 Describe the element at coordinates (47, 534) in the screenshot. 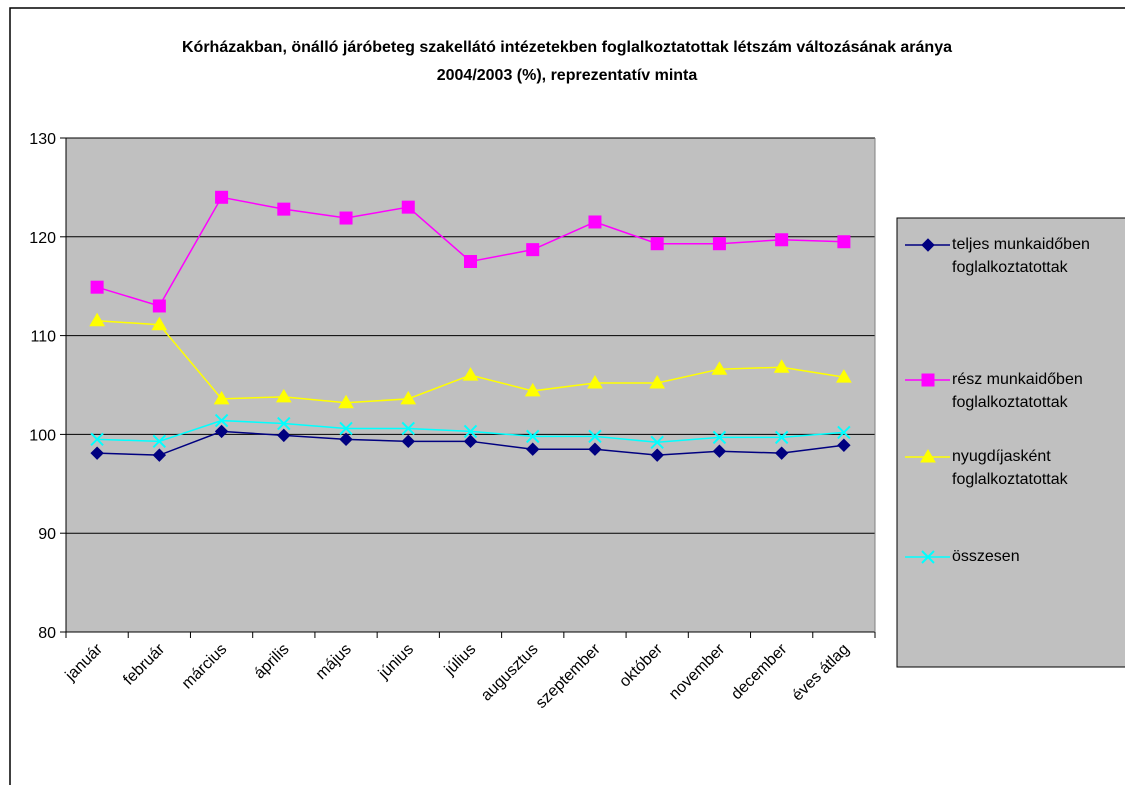

I see `y-tick-label: 90` at that location.